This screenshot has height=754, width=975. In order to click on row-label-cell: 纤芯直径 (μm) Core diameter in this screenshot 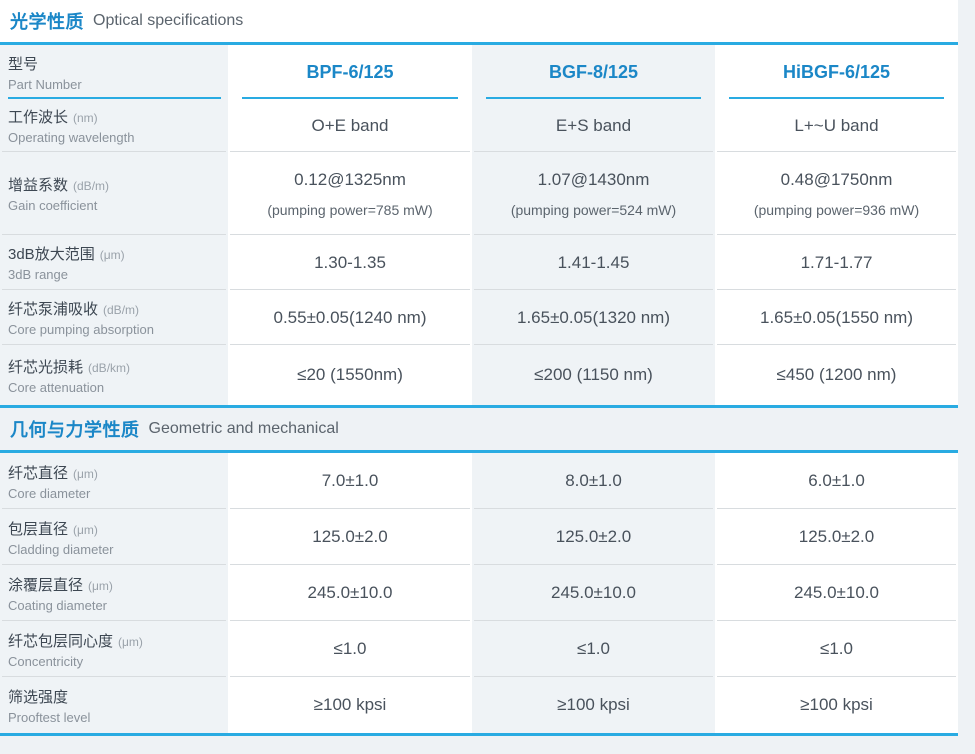, I will do `click(114, 481)`.